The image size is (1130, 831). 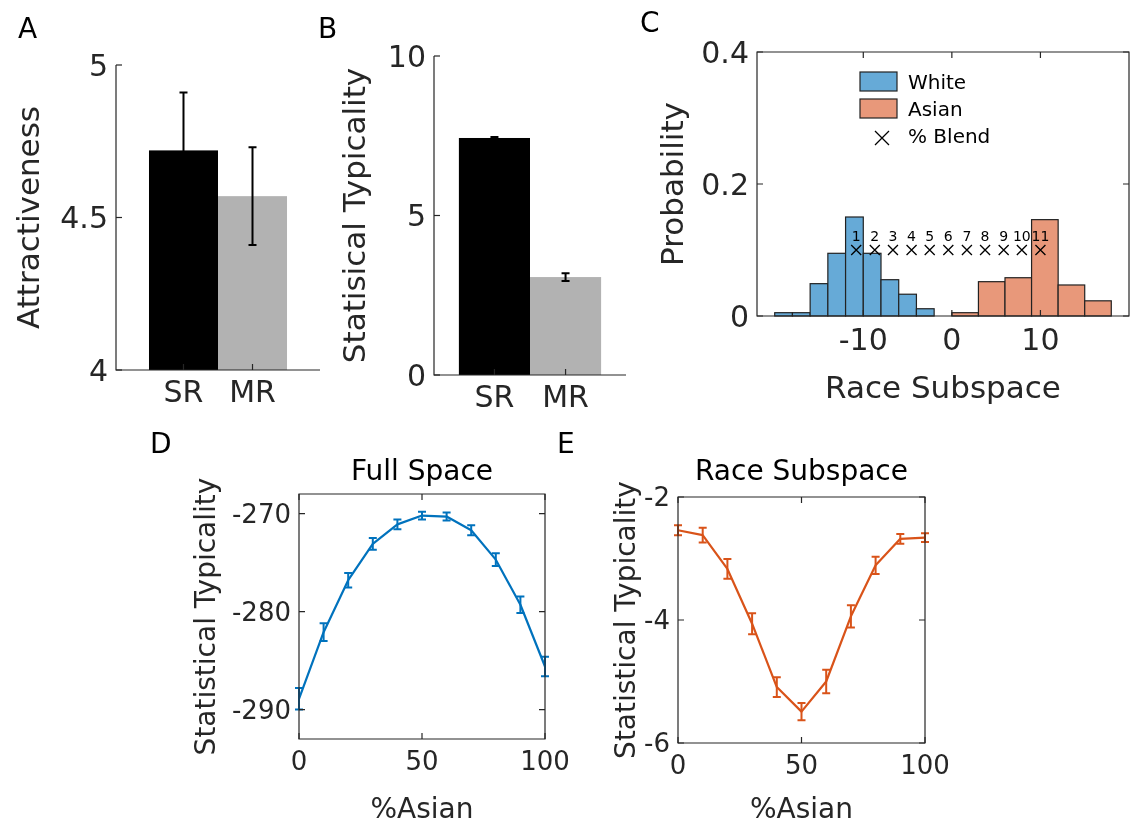 I want to click on text: D, so click(x=161, y=443).